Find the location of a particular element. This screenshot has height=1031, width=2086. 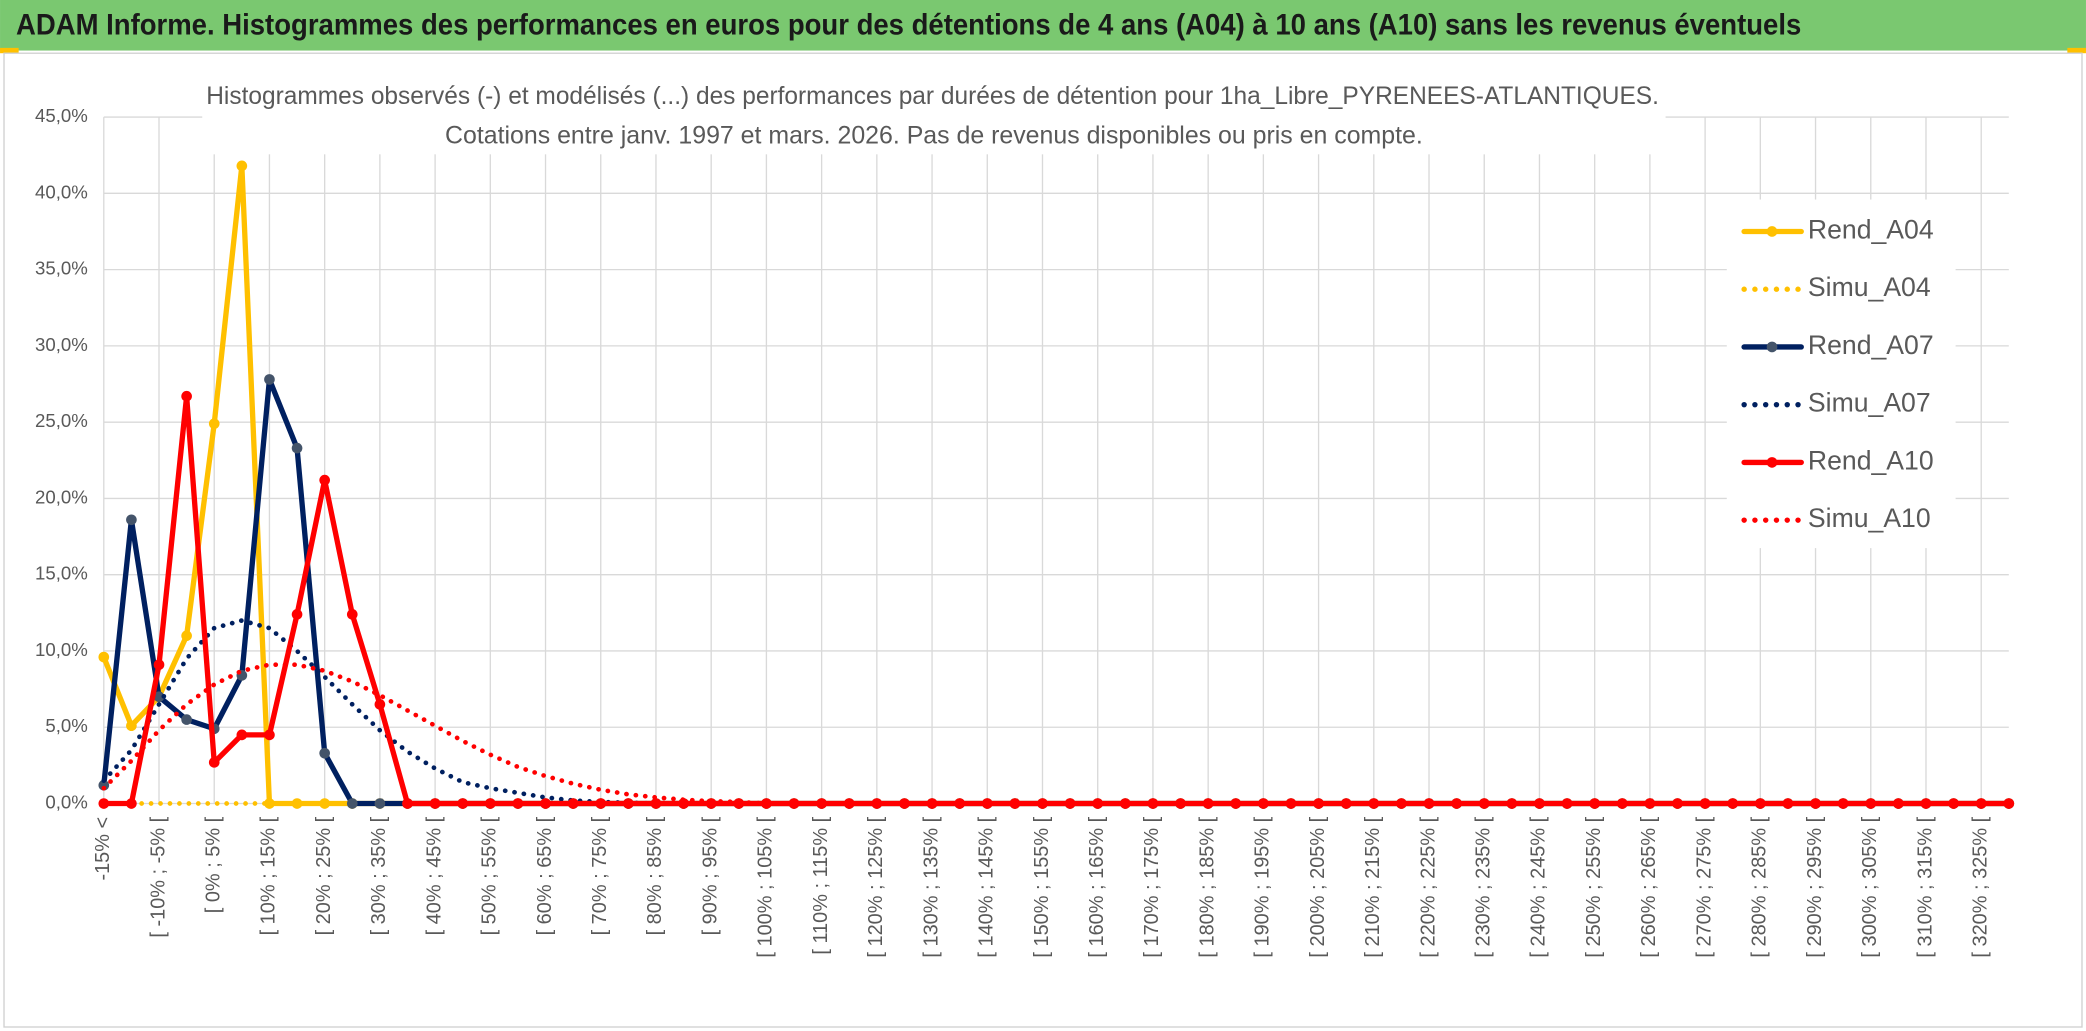

x-tick-label: [ 10% ; 15% [ is located at coordinates (269, 875).